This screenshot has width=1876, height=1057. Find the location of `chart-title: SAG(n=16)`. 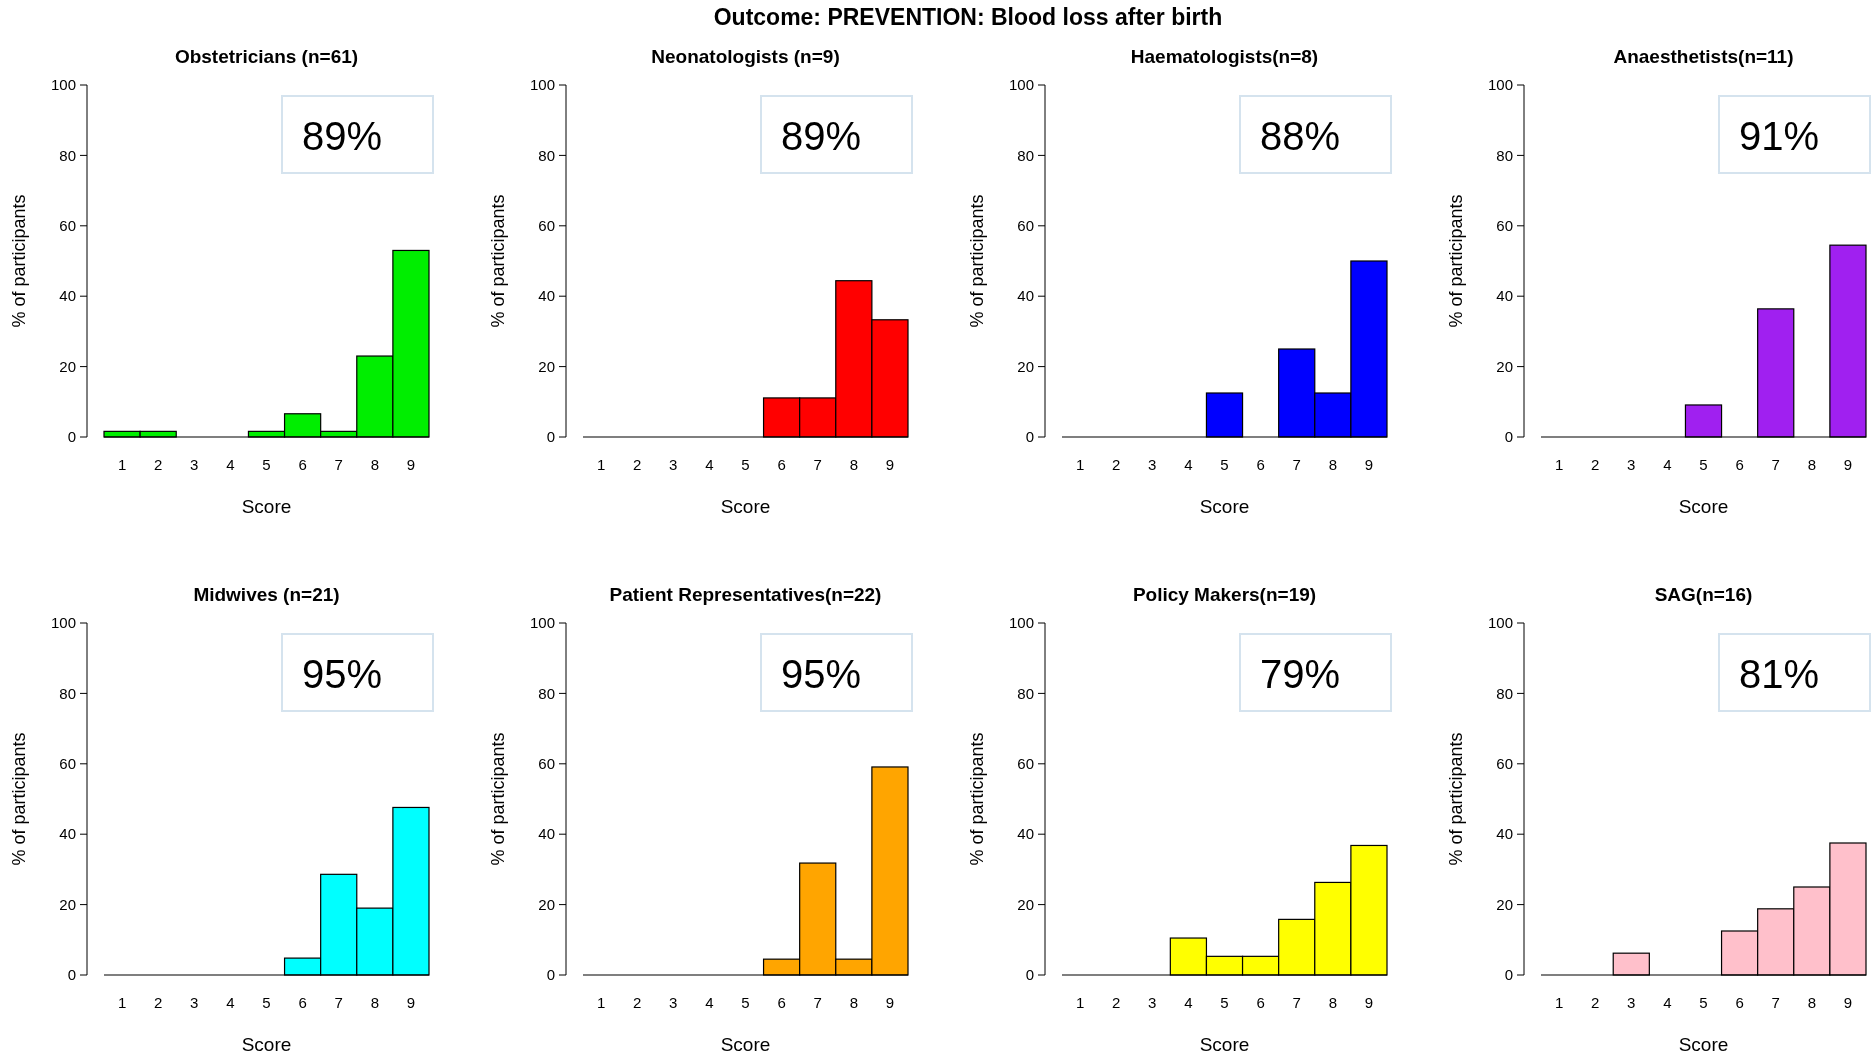

chart-title: SAG(n=16) is located at coordinates (1703, 594).